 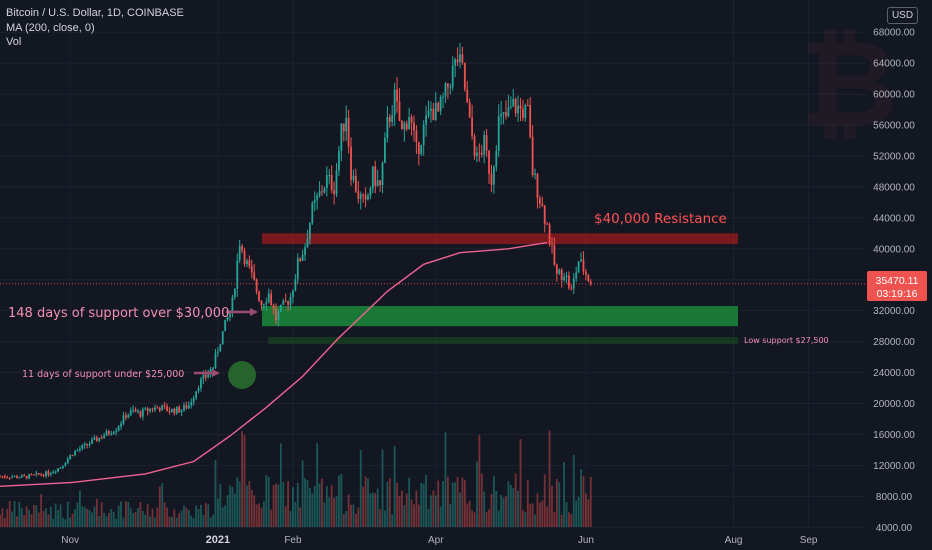 I want to click on currency-badge: USD, so click(x=902, y=15).